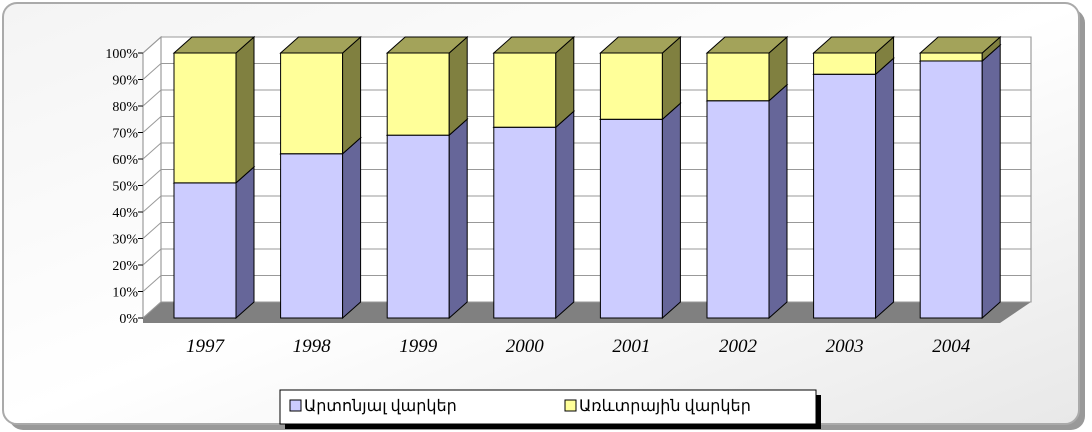 This screenshot has width=1092, height=432. Describe the element at coordinates (738, 346) in the screenshot. I see `x-tick-label: 2002` at that location.